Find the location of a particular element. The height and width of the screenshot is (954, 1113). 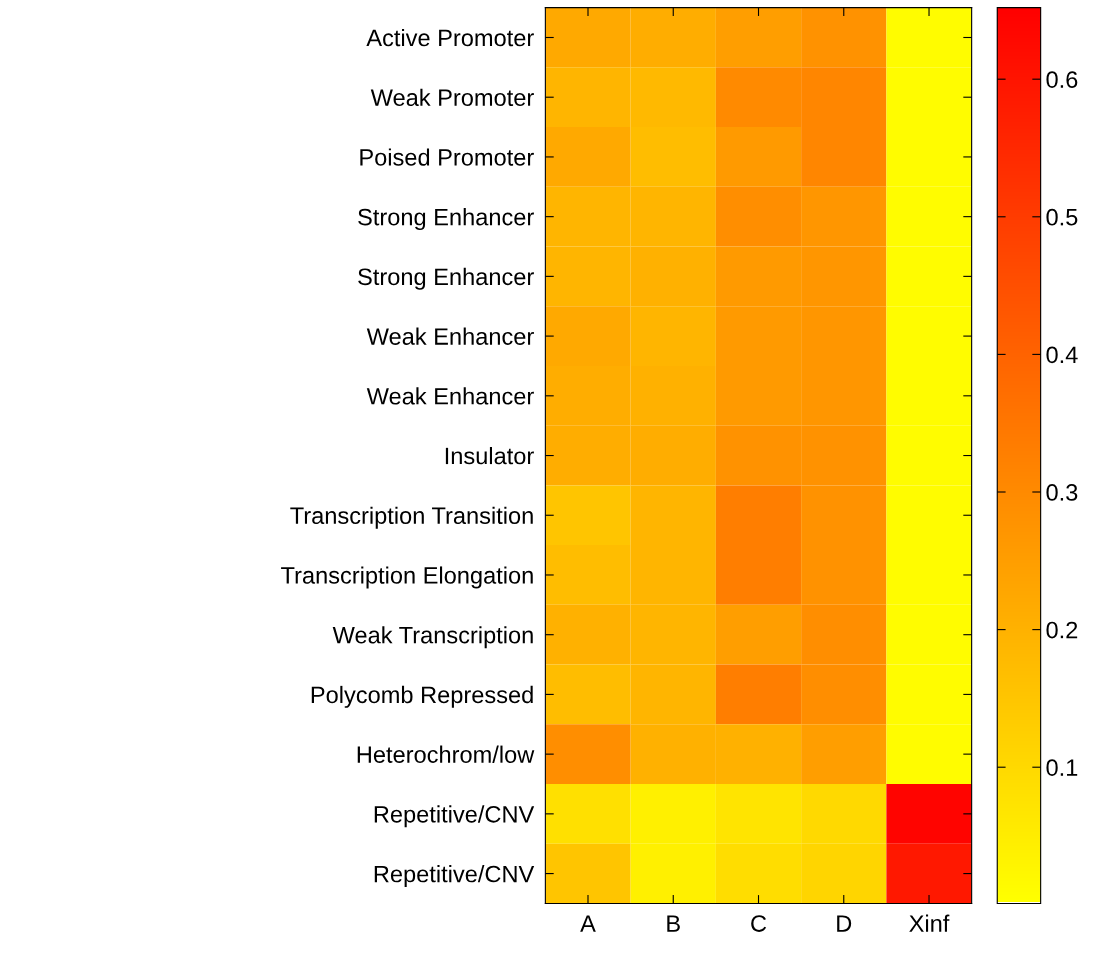

y-tick-label: Heterochrom/low is located at coordinates (446, 754).